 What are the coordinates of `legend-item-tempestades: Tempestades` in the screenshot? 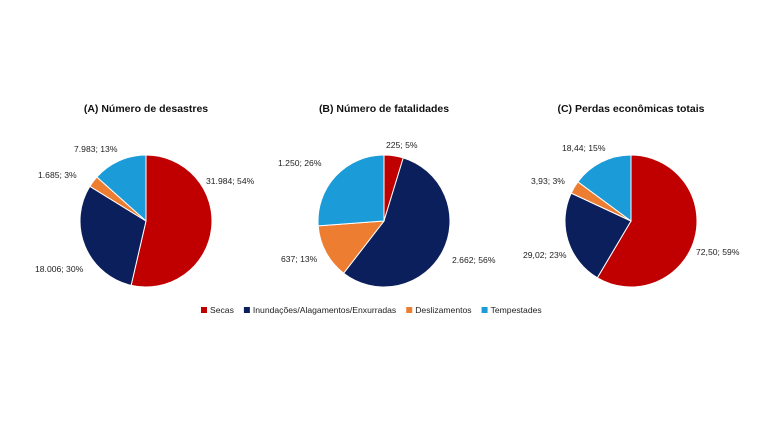 It's located at (511, 310).